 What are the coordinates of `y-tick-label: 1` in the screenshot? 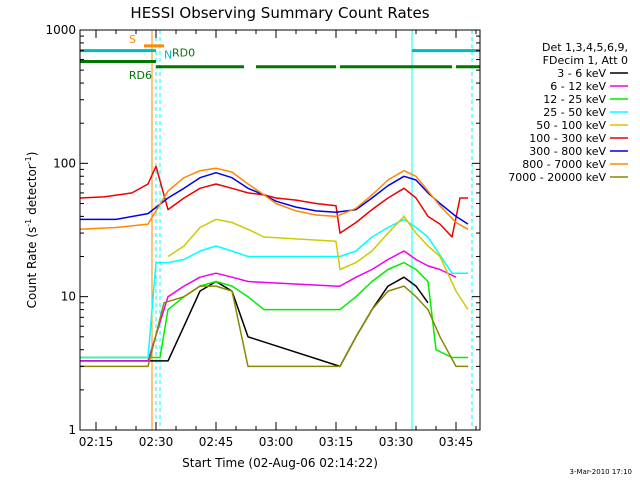 It's located at (72, 430).